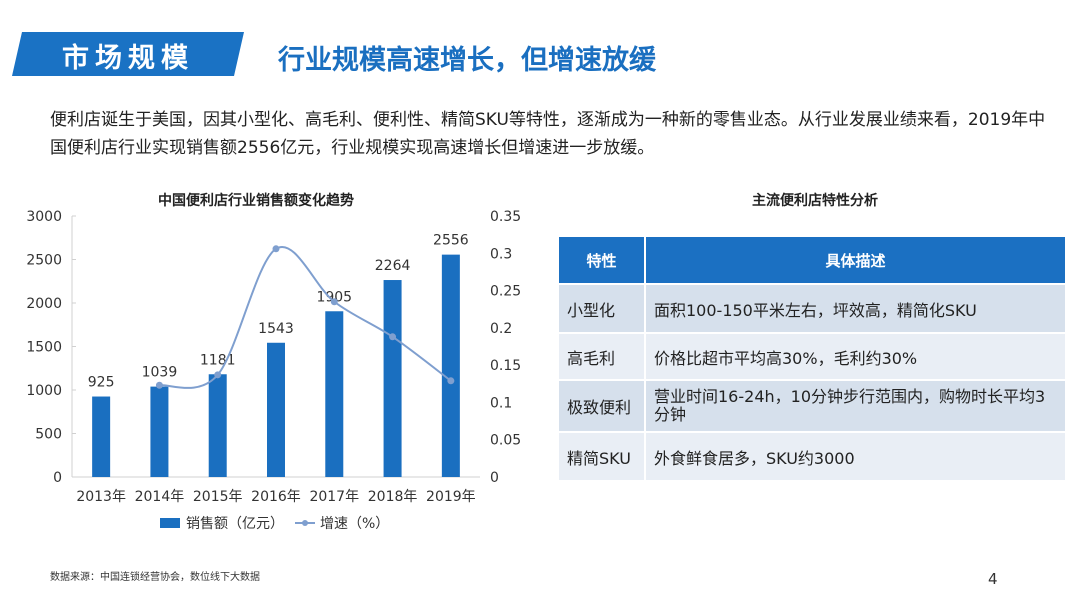 The height and width of the screenshot is (608, 1080). I want to click on x-tick-label: 2013年, so click(101, 497).